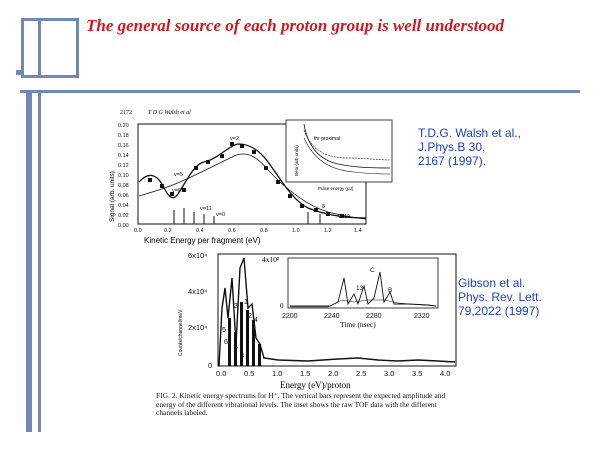 This screenshot has height=450, width=600. I want to click on label-v2: v=2, so click(234, 139).